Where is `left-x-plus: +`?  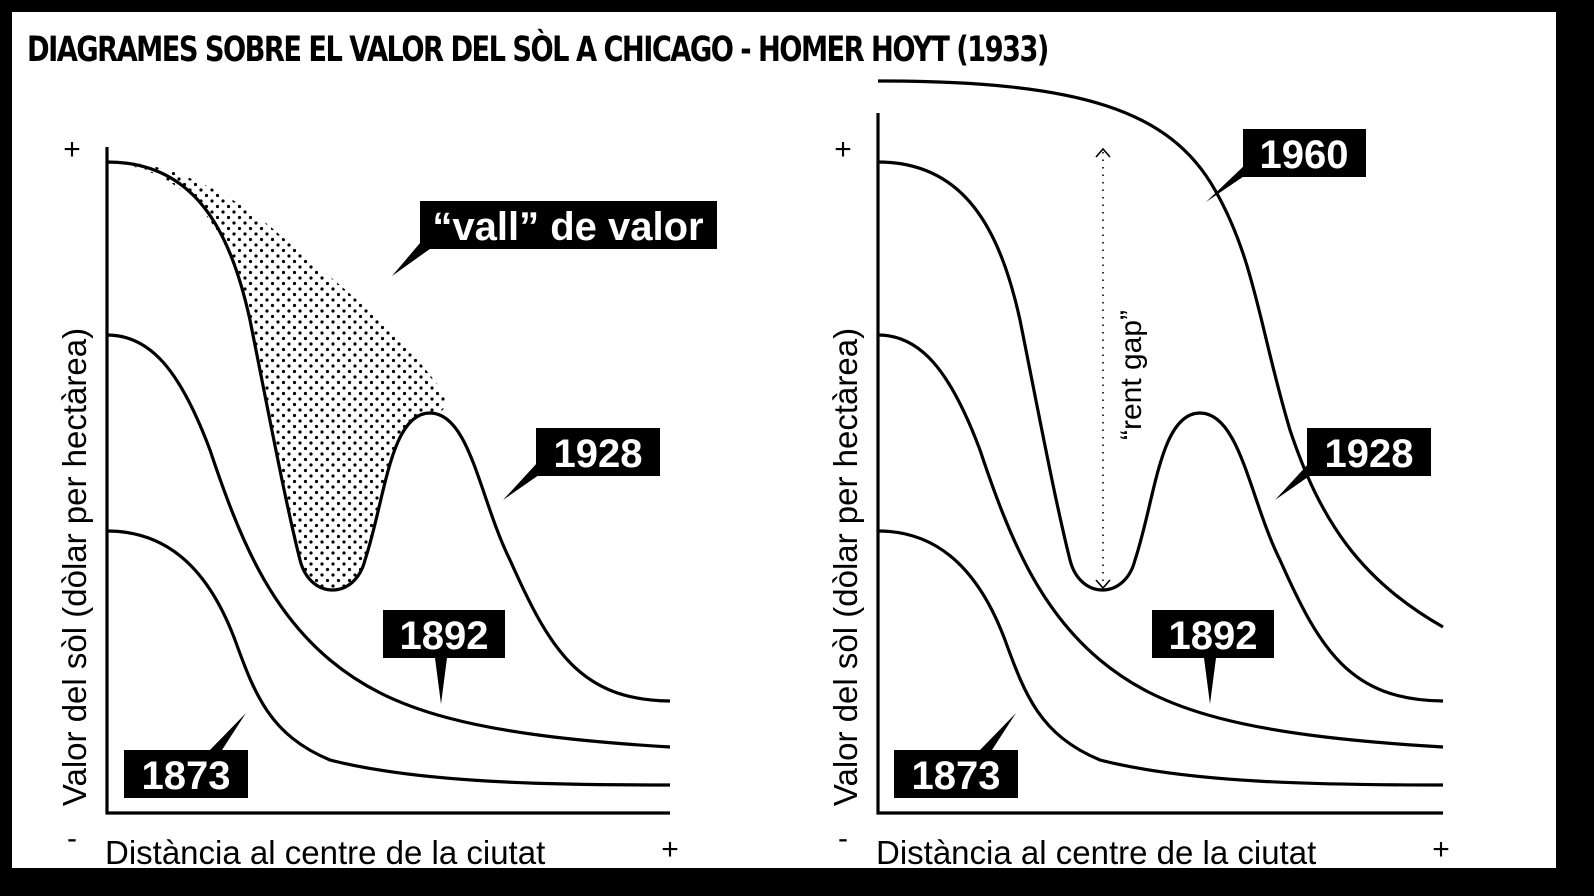
left-x-plus: + is located at coordinates (670, 849).